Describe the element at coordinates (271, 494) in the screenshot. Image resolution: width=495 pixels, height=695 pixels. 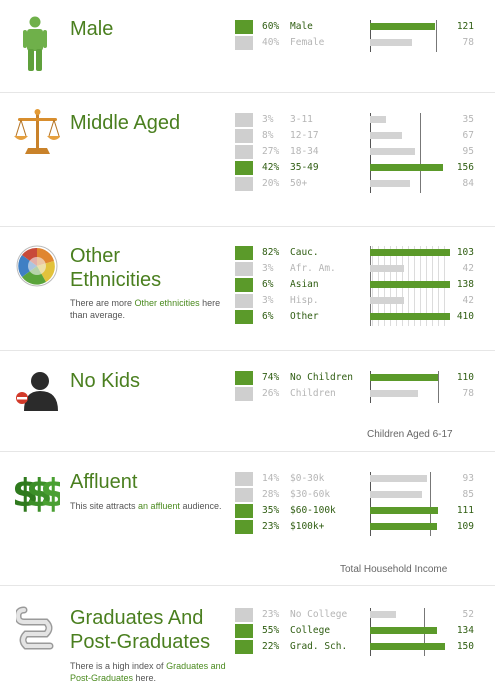
I see `share-percent: 28%` at that location.